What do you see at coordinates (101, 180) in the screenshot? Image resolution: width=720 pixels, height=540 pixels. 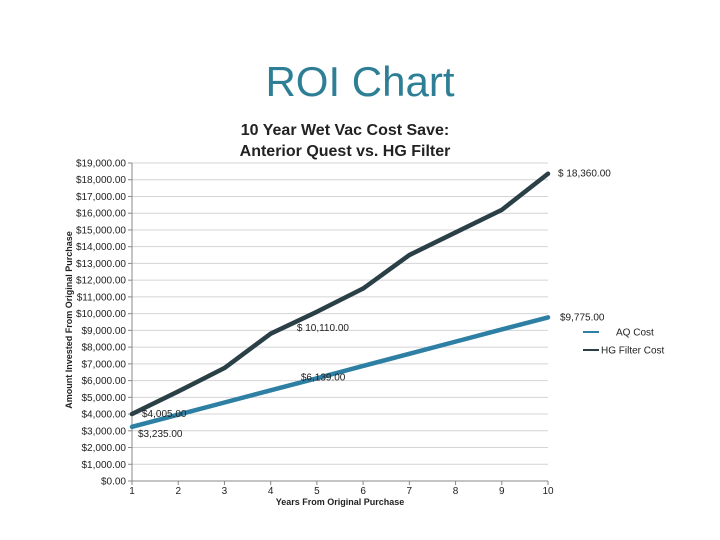 I see `y-tick-label: $18,000.00` at bounding box center [101, 180].